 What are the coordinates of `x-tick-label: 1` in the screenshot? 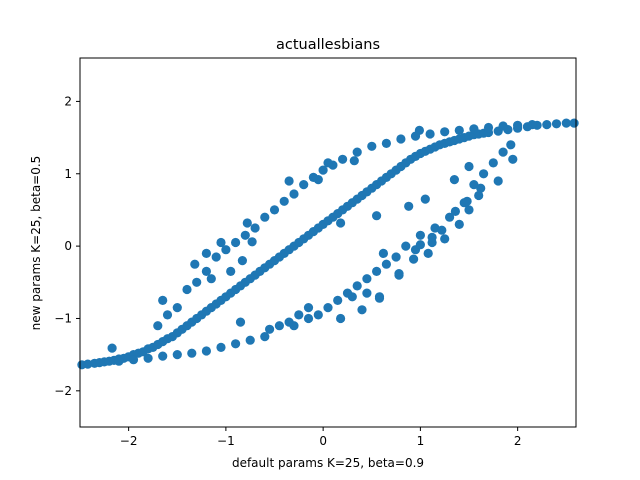 It's located at (421, 441).